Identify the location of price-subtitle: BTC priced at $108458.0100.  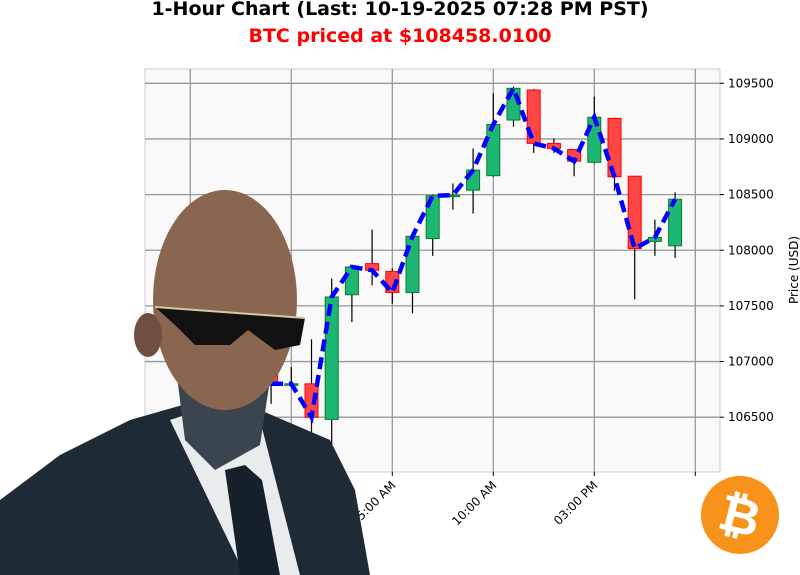
(400, 36).